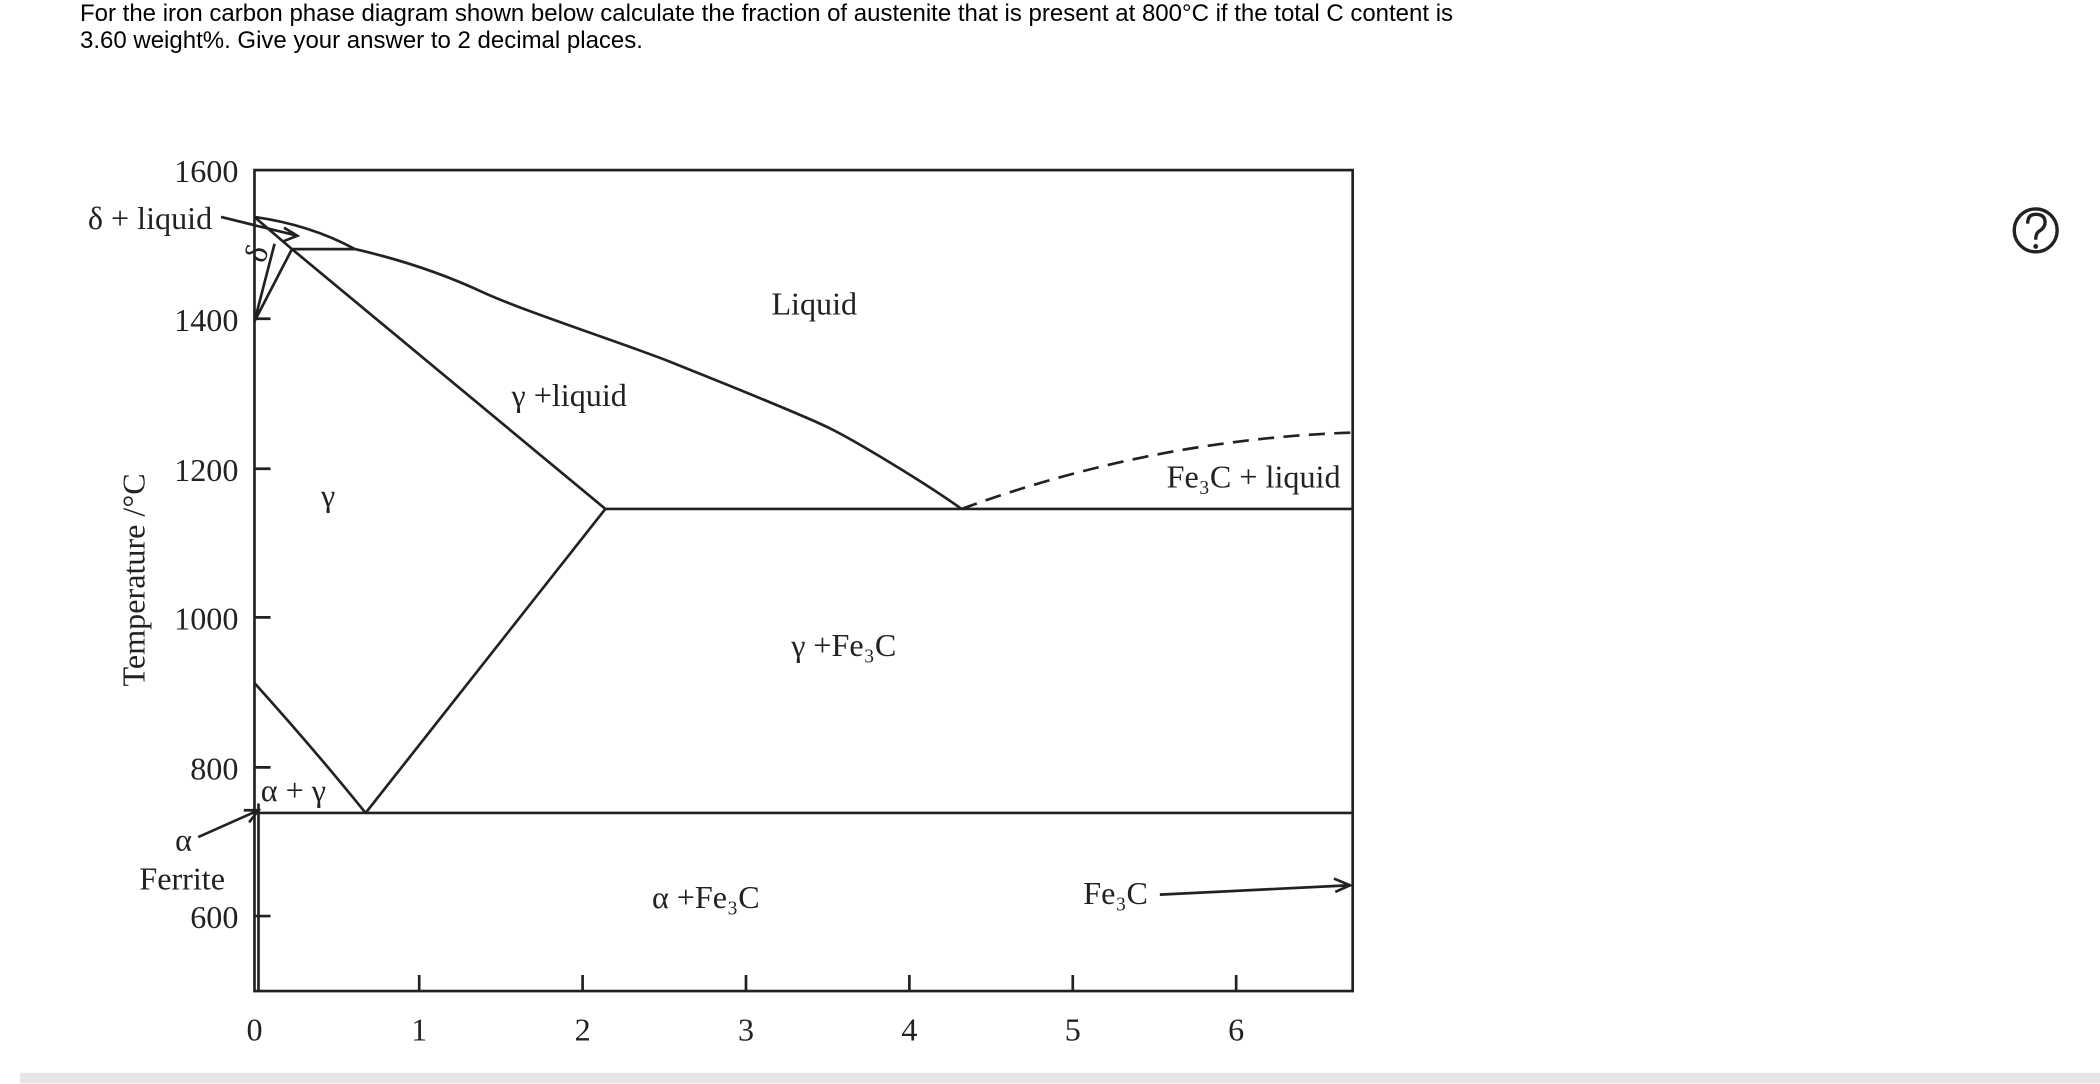  What do you see at coordinates (746, 1030) in the screenshot?
I see `x-tick-label: 3` at bounding box center [746, 1030].